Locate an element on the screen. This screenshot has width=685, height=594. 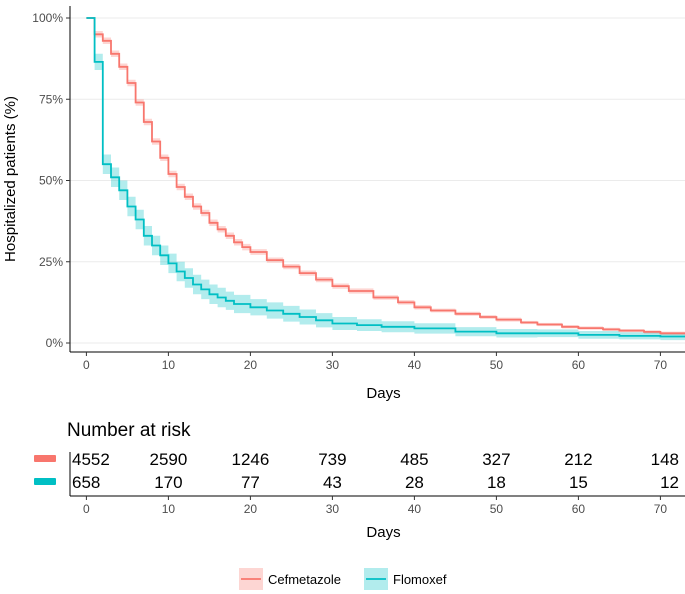
risk-x-tick-label: 30 is located at coordinates (333, 509).